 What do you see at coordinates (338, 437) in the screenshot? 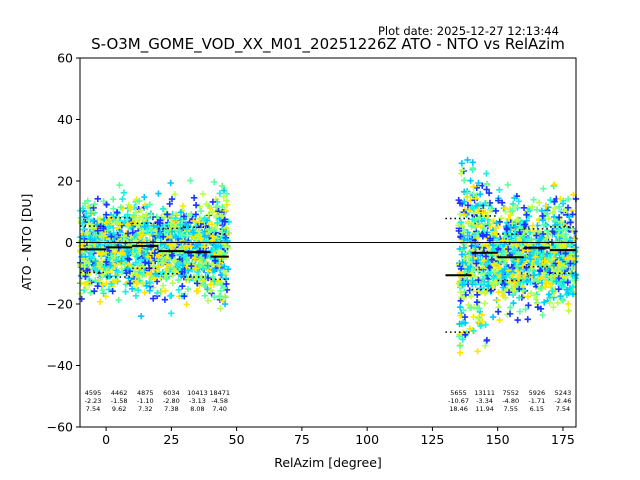
I see `x-axis-ticks: 0 25 50 75 100 125 150 175` at bounding box center [338, 437].